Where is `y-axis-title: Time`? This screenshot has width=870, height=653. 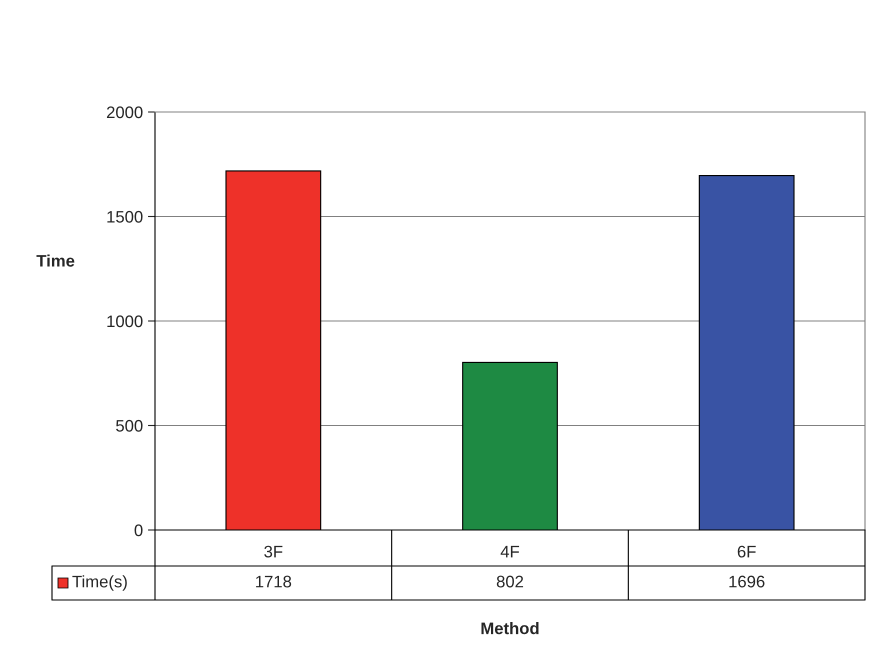
y-axis-title: Time is located at coordinates (55, 260).